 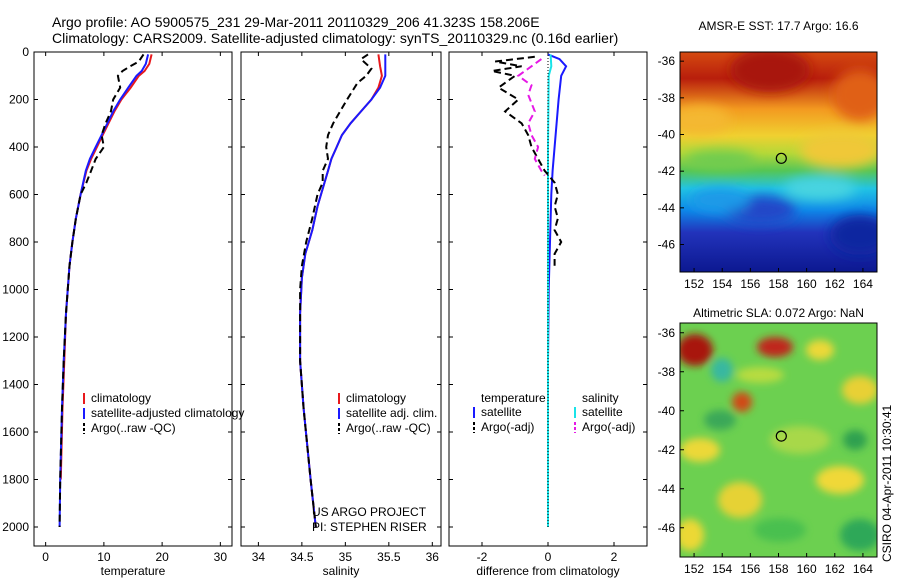 I want to click on depth-tick-label: 800, so click(x=19, y=242).